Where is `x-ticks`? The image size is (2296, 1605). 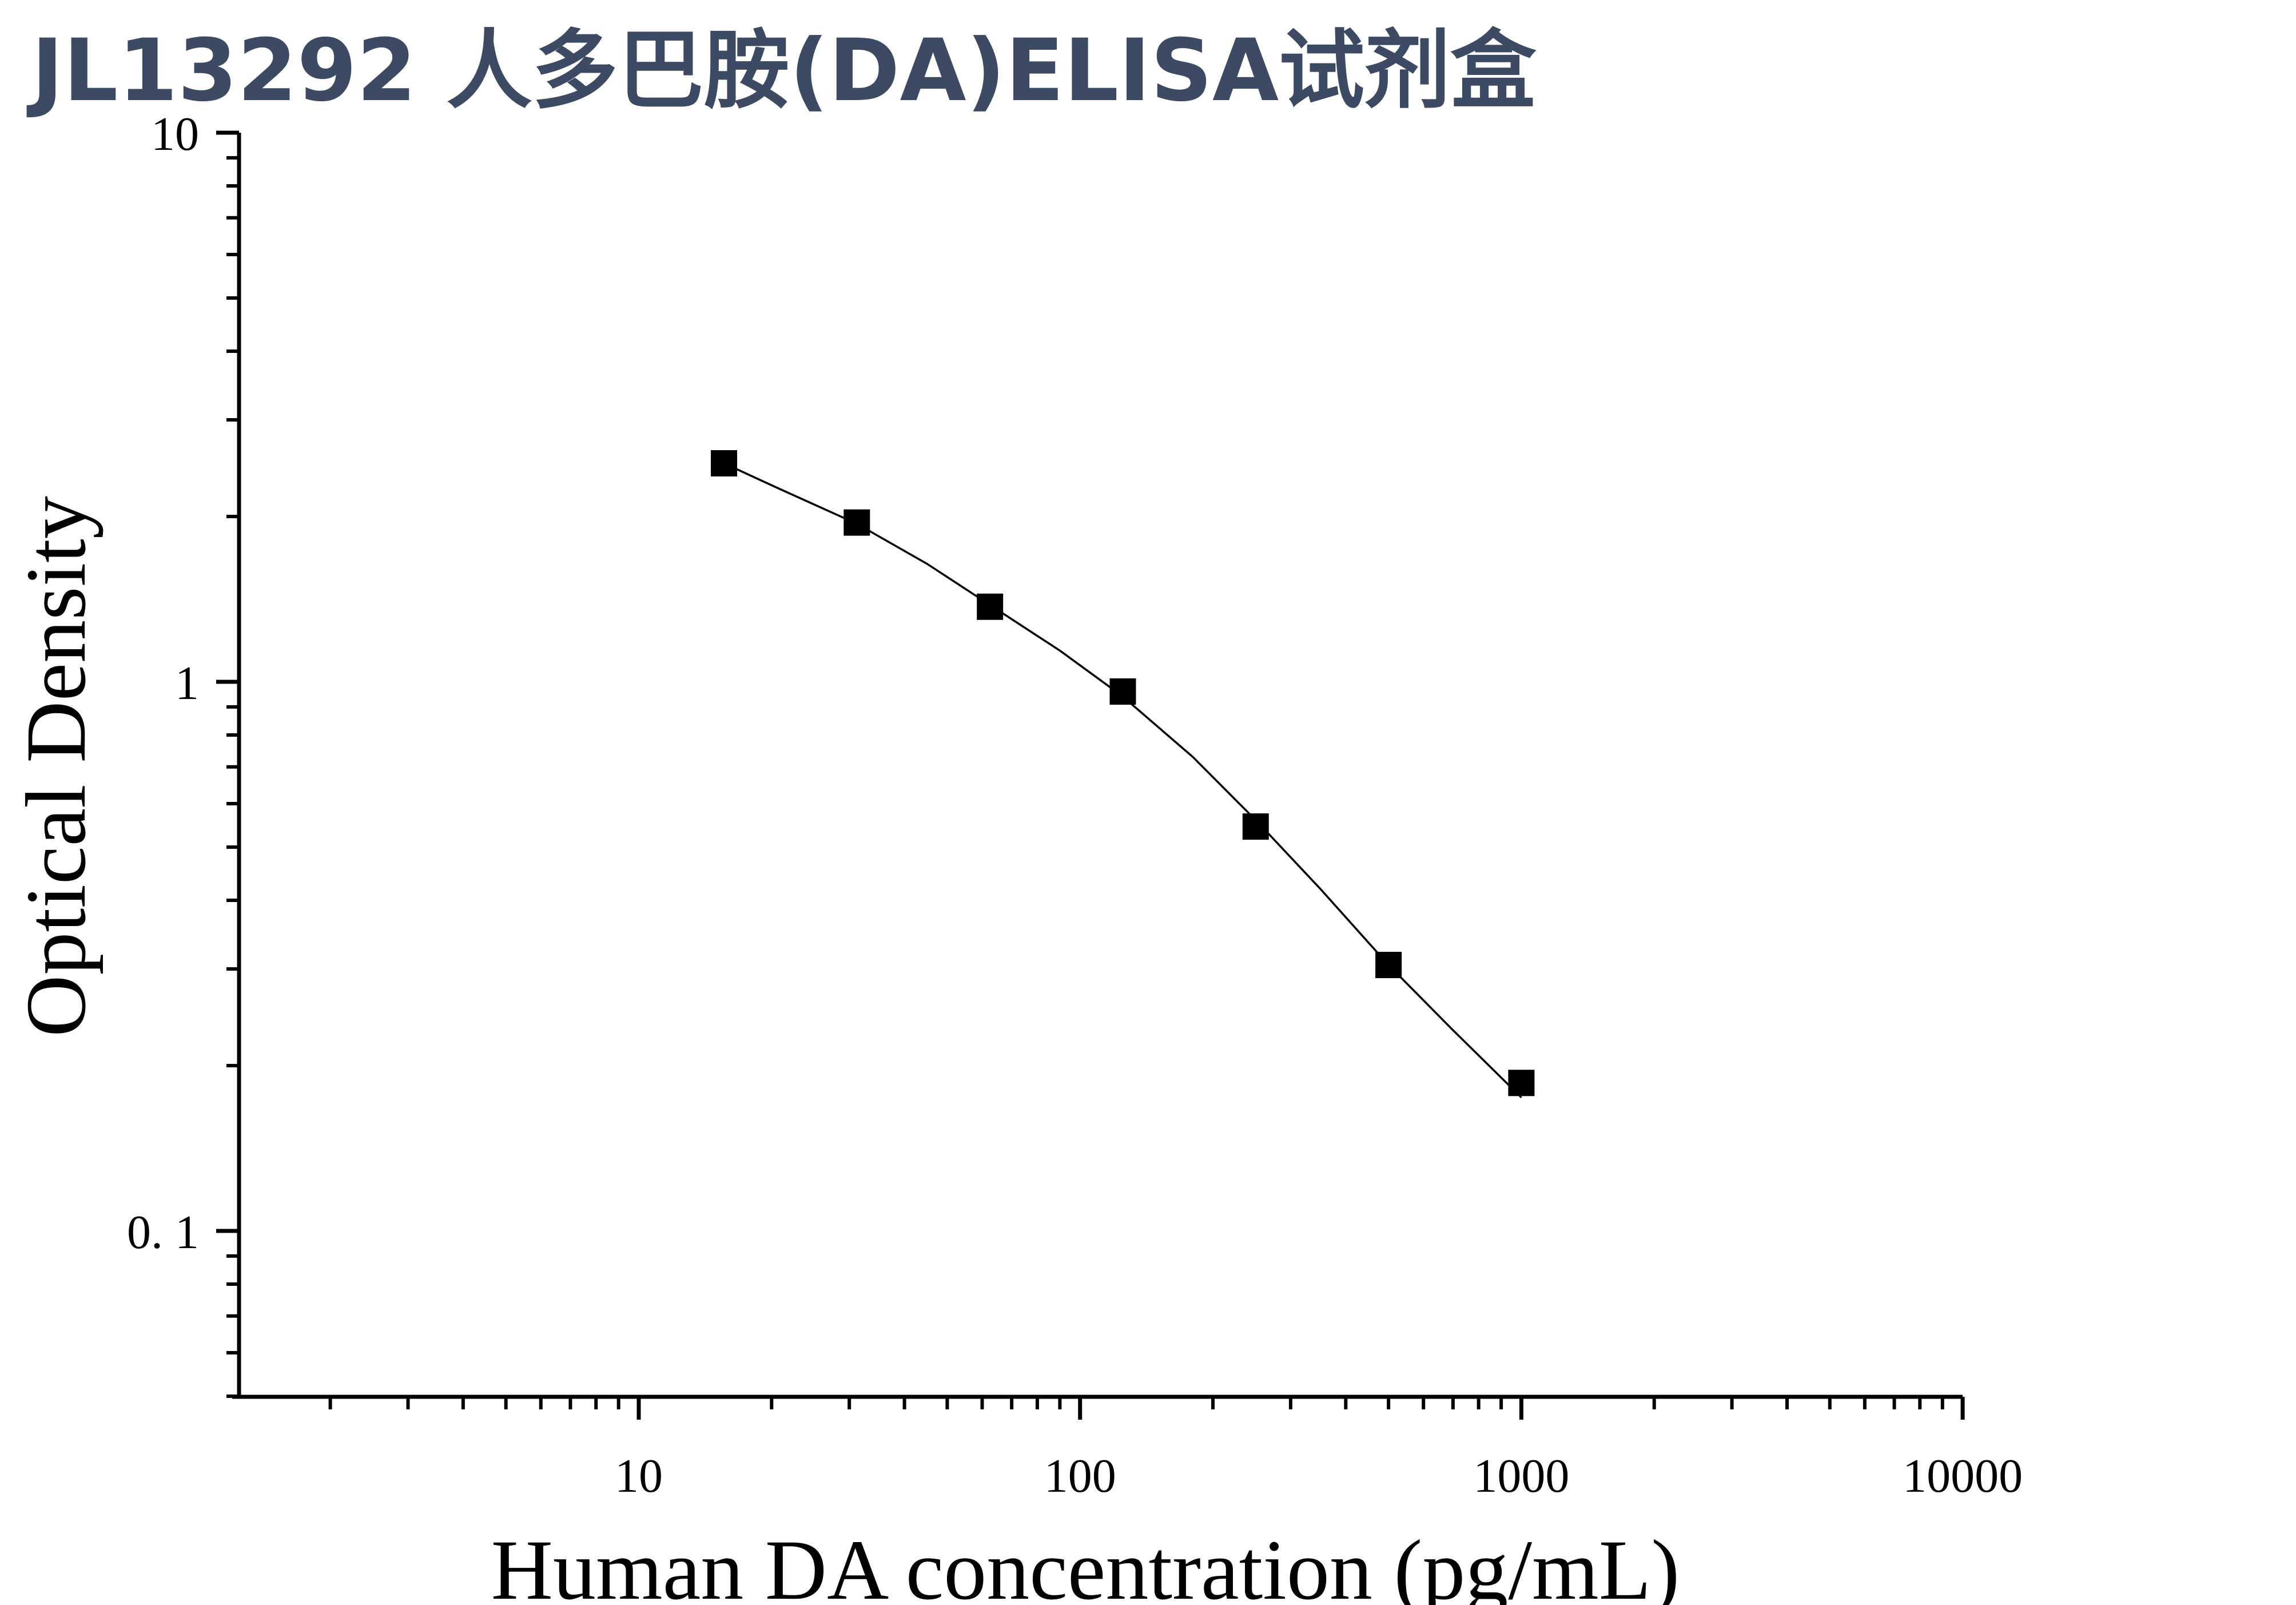 x-ticks is located at coordinates (1147, 1408).